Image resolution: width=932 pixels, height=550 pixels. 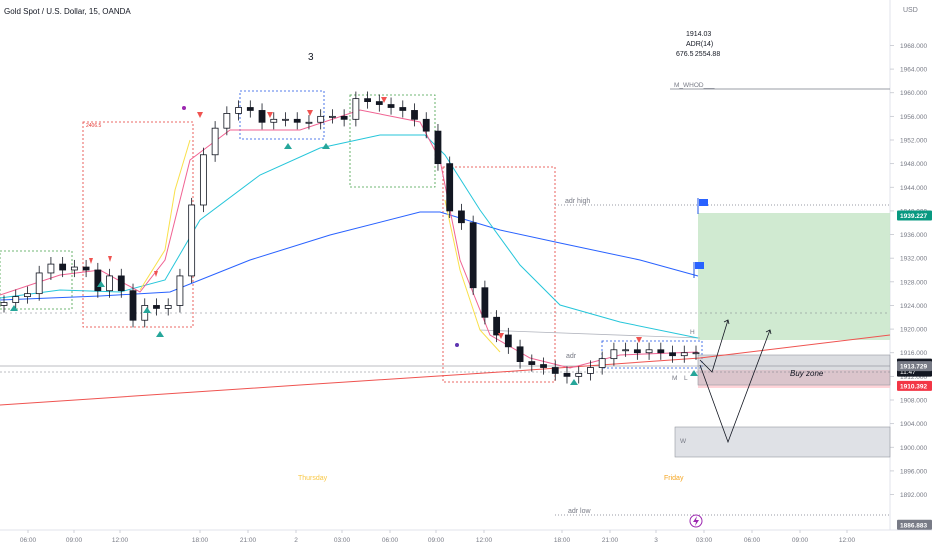 I want to click on lightning-icon, so click(x=696, y=521).